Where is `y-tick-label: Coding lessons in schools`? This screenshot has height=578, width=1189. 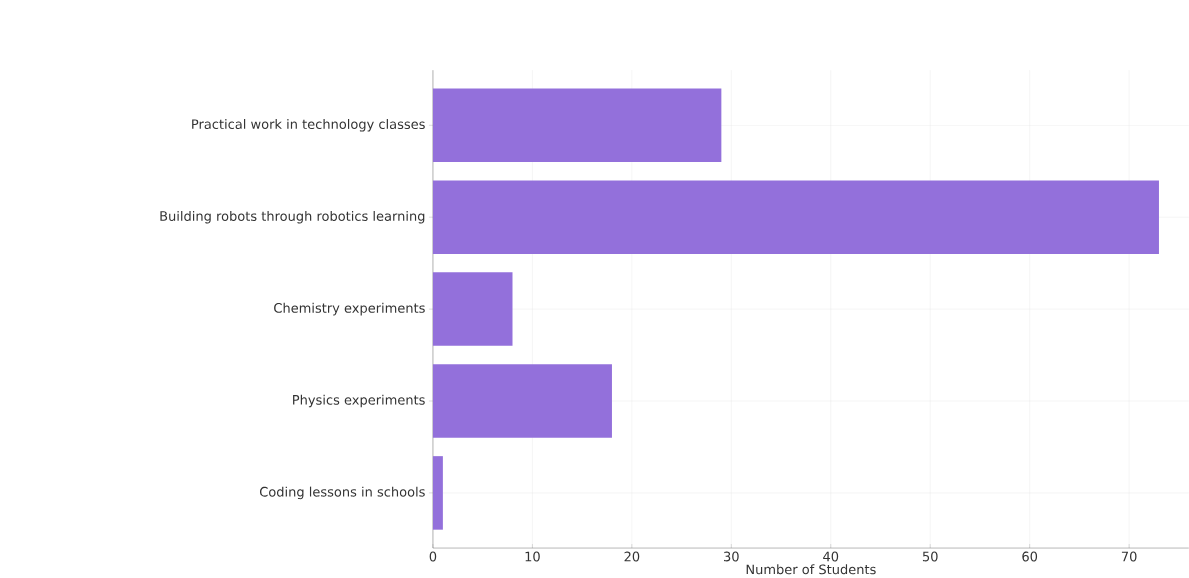
y-tick-label: Coding lessons in schools is located at coordinates (342, 493).